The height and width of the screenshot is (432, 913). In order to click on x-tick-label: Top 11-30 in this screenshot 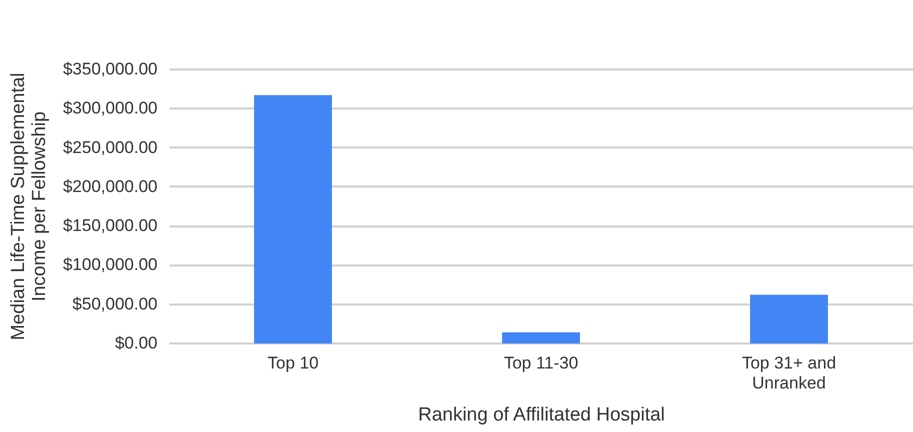, I will do `click(541, 363)`.